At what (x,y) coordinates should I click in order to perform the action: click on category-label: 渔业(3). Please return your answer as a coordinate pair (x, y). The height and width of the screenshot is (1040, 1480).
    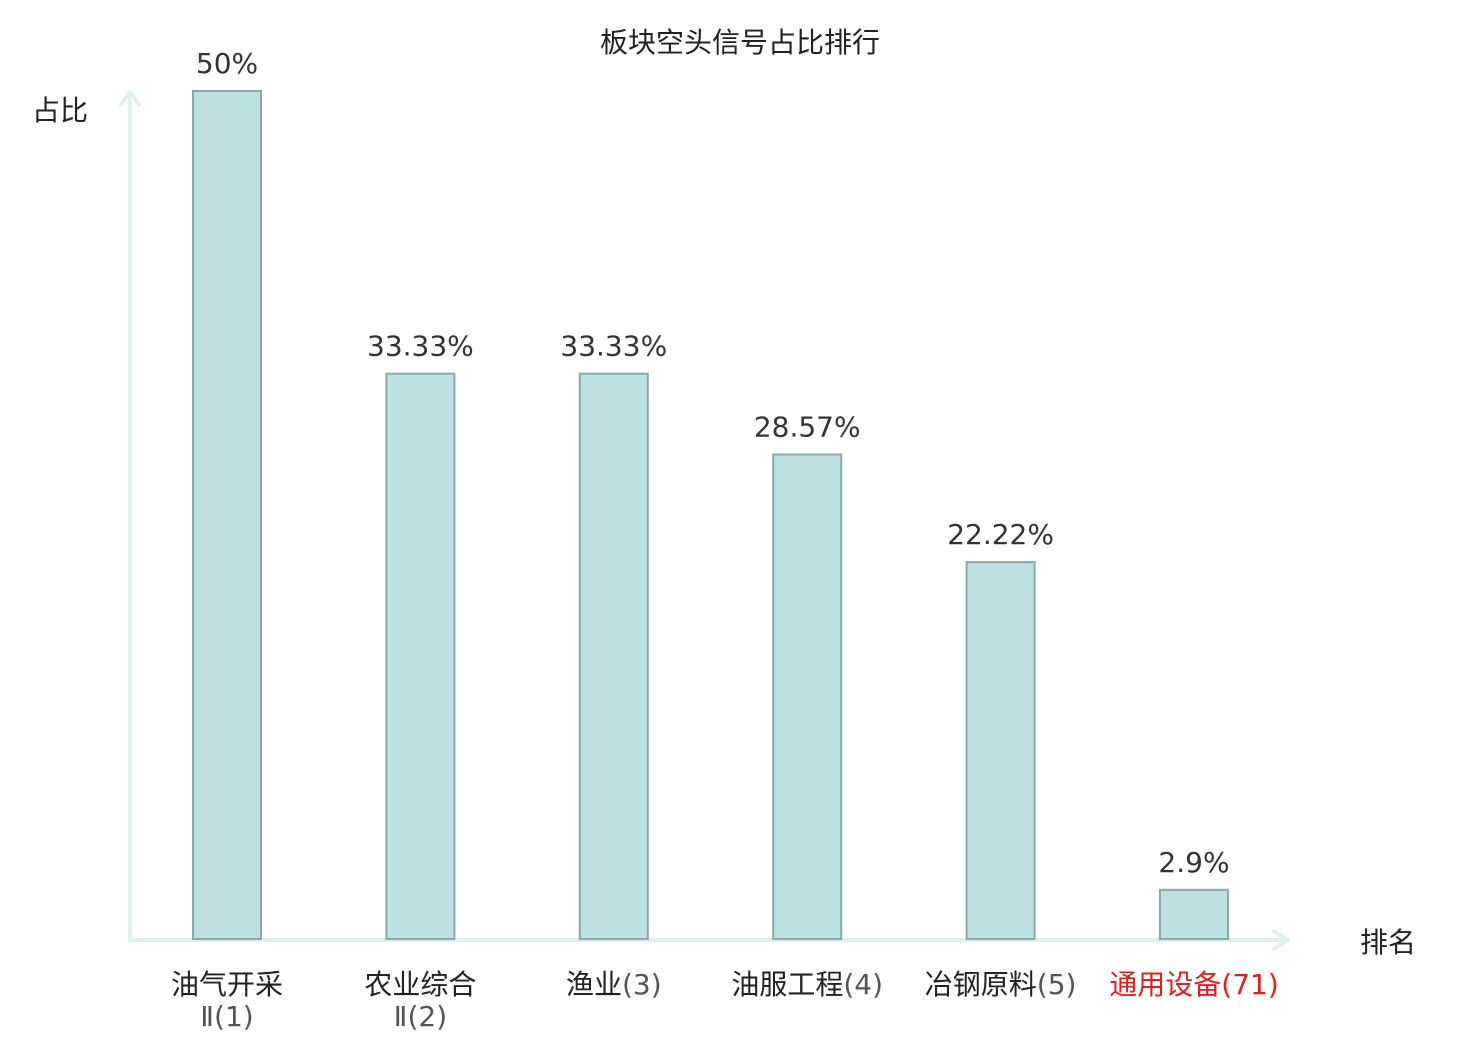
    Looking at the image, I should click on (614, 984).